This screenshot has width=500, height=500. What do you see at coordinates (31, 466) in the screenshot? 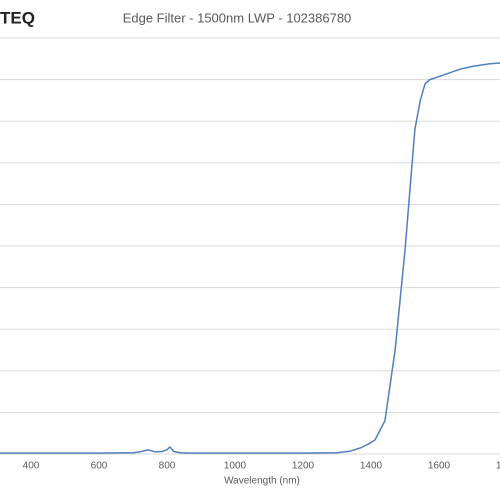
I see `x-tick-label: 400` at bounding box center [31, 466].